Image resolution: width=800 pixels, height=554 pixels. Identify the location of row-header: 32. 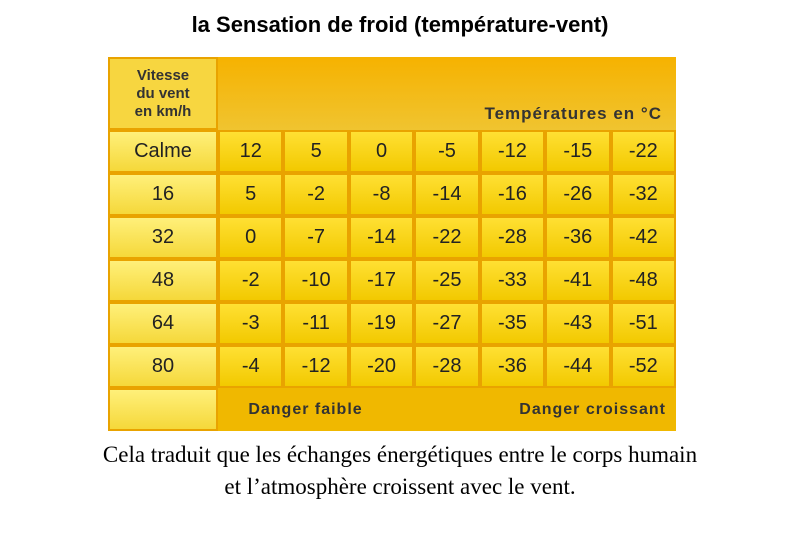
(163, 237).